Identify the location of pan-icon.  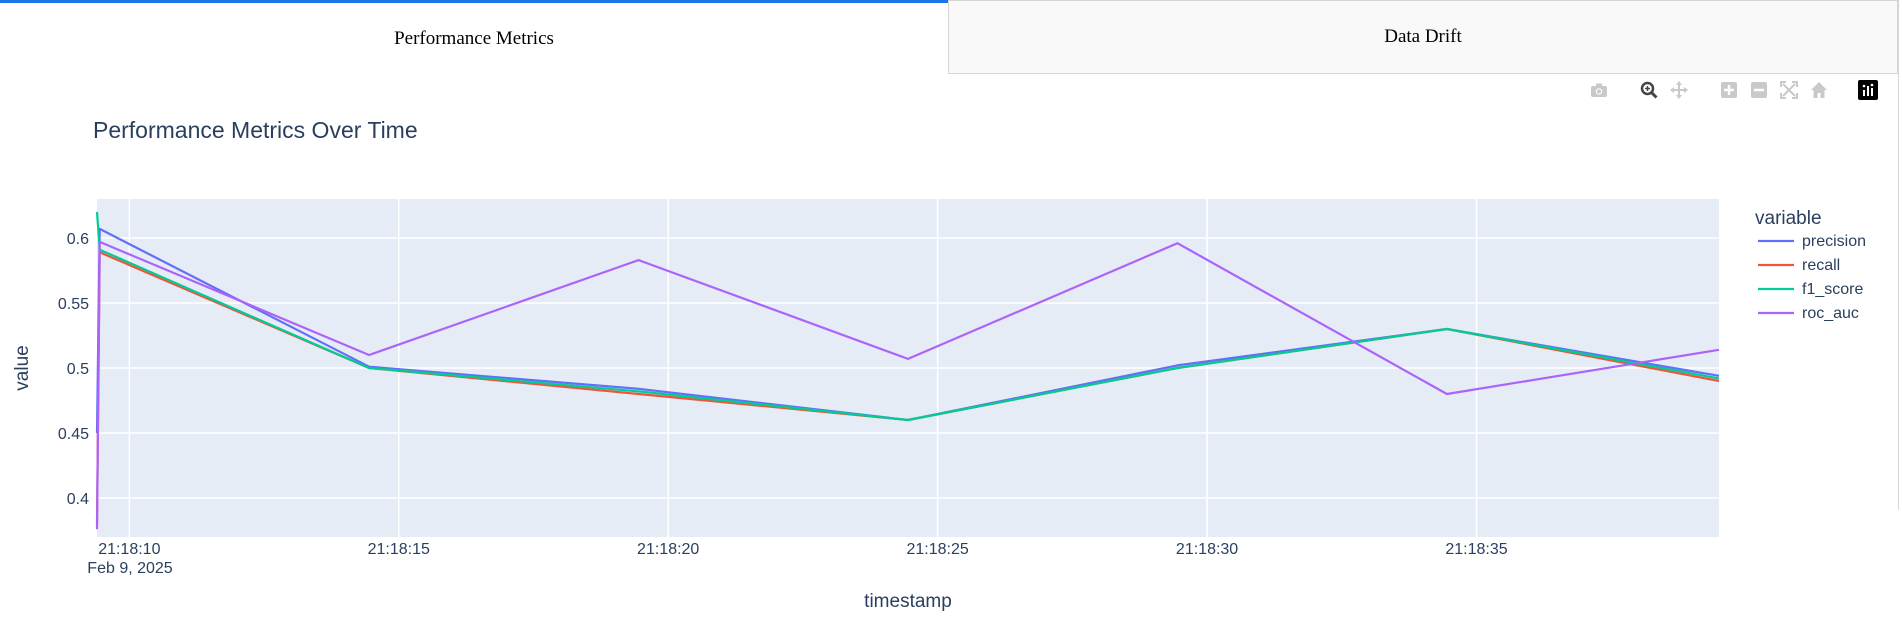
(1679, 90).